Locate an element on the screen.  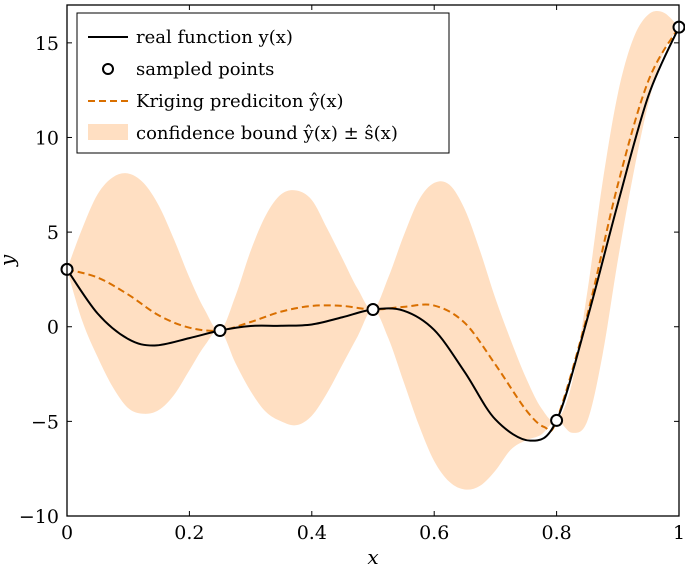
x-tick-label: 1 is located at coordinates (679, 533).